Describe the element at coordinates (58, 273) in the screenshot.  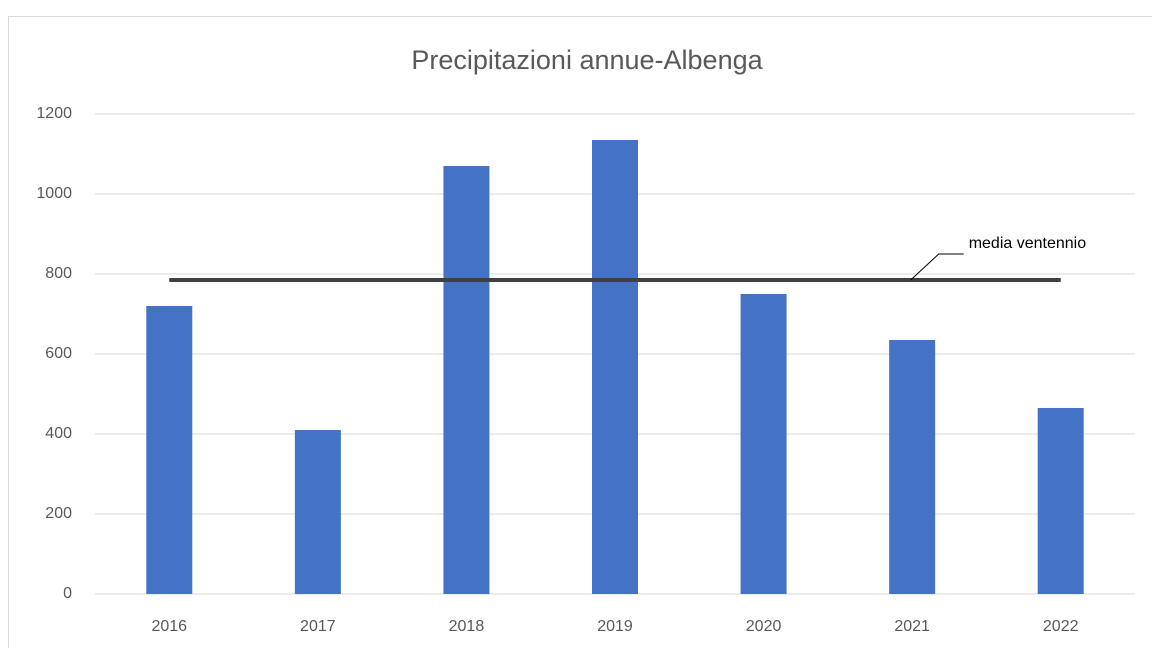
I see `y-tick-label: 800` at that location.